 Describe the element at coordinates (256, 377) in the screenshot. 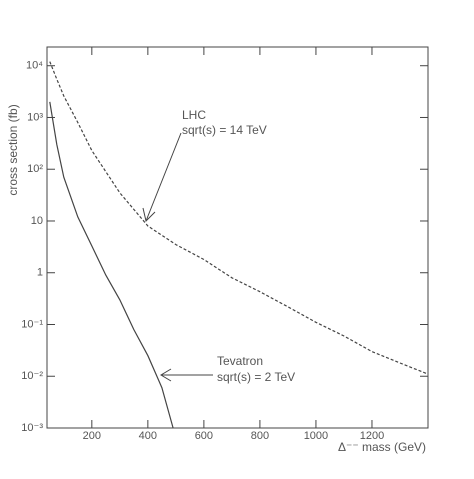

I see `annotation: sqrt(s) = 2 TeV` at that location.